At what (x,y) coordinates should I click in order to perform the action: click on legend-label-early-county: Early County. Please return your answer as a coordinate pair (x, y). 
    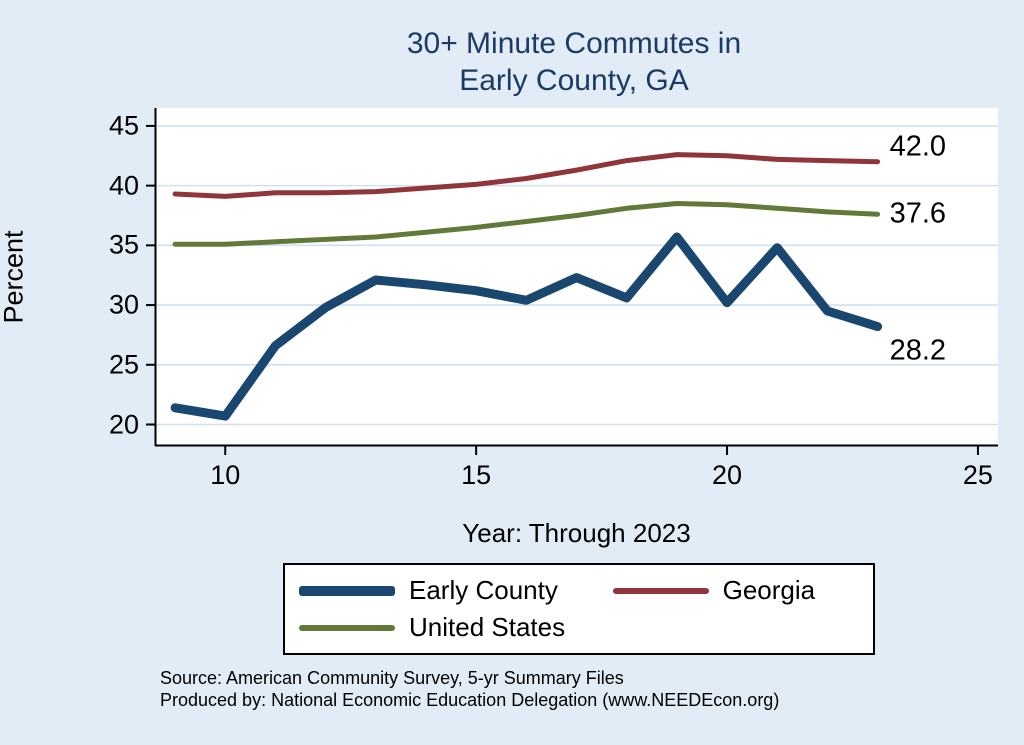
    Looking at the image, I should click on (483, 590).